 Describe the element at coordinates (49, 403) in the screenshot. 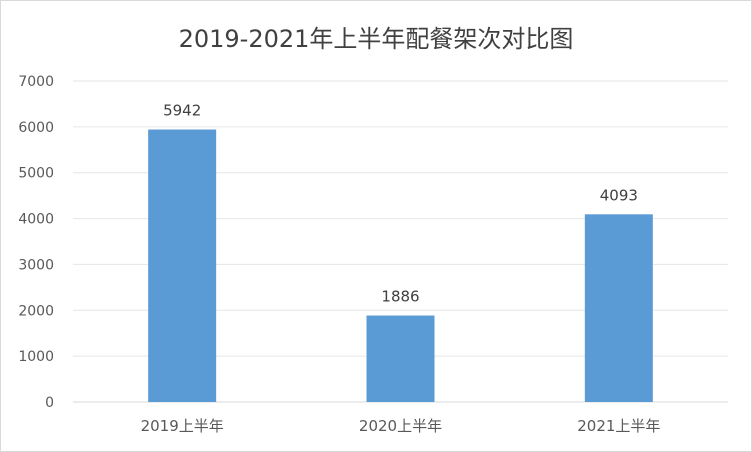

I see `y-tick-label: 0` at that location.